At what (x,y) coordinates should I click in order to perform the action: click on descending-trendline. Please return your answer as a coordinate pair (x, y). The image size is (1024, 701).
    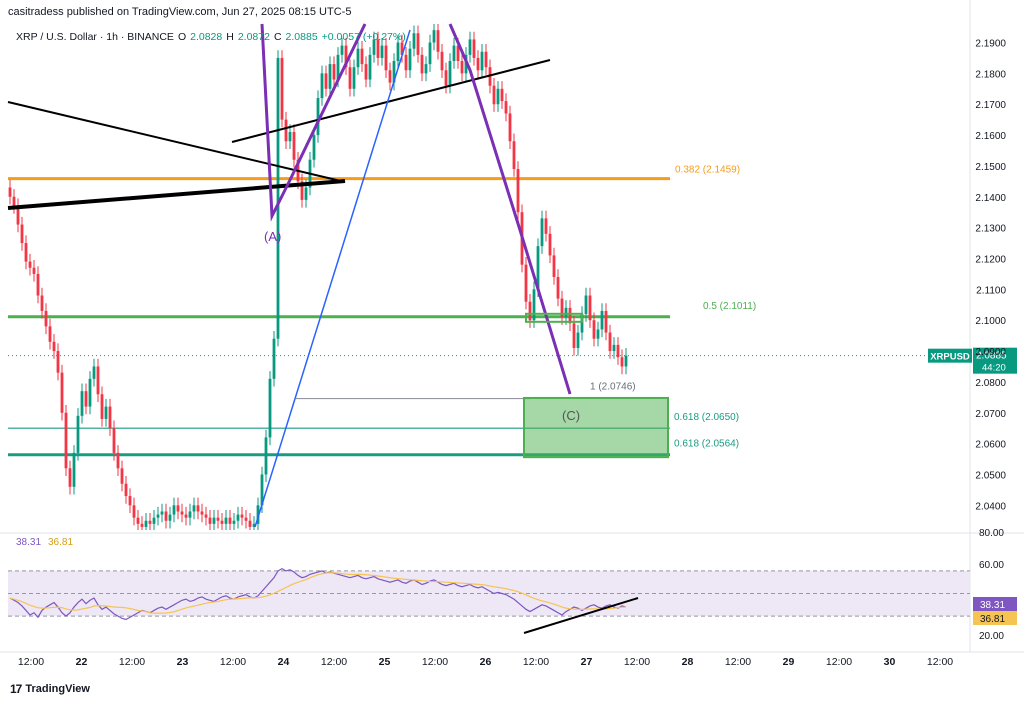
    Looking at the image, I should click on (176, 142).